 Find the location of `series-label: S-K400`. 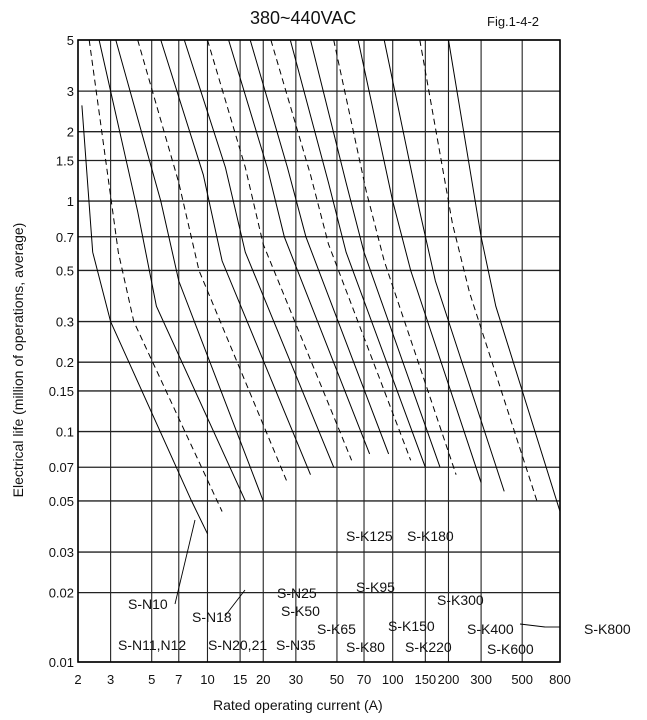

series-label: S-K400 is located at coordinates (490, 629).